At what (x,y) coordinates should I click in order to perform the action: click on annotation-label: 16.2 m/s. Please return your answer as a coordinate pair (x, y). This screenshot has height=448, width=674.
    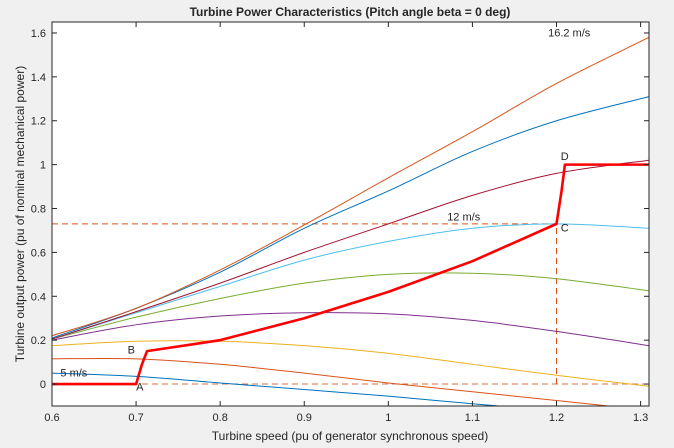
    Looking at the image, I should click on (569, 33).